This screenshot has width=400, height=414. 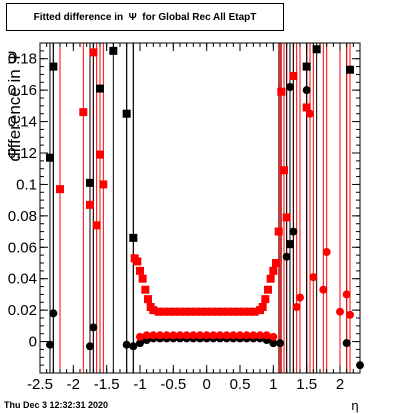 I want to click on x-tick-label: 0, so click(x=206, y=384).